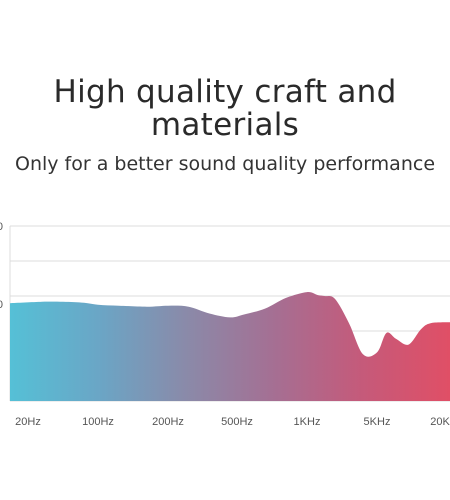 The height and width of the screenshot is (500, 450). What do you see at coordinates (168, 422) in the screenshot?
I see `x-tick-label: 200Hz` at bounding box center [168, 422].